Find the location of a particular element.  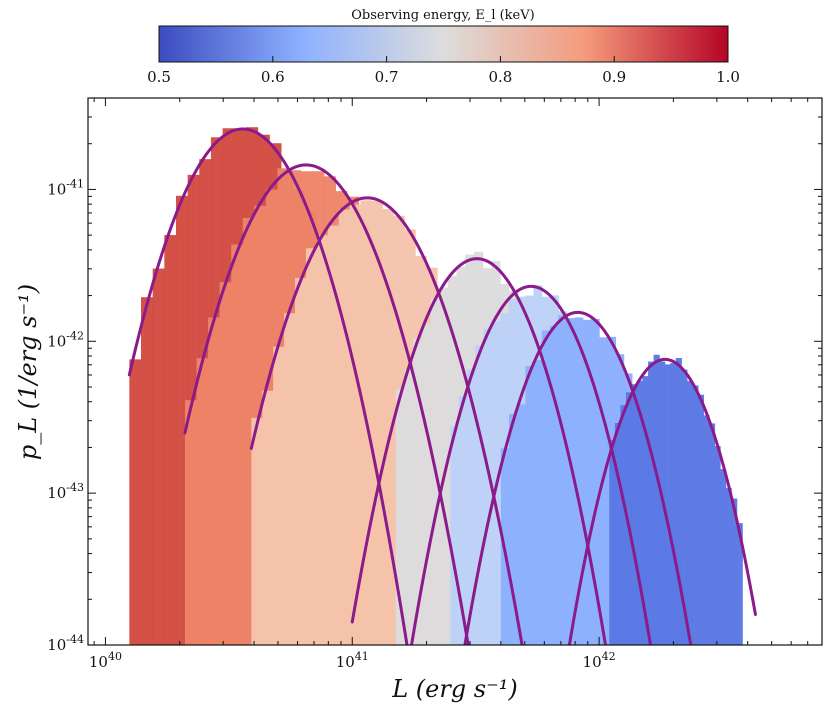

x-tick-label: 1041 is located at coordinates (352, 660).